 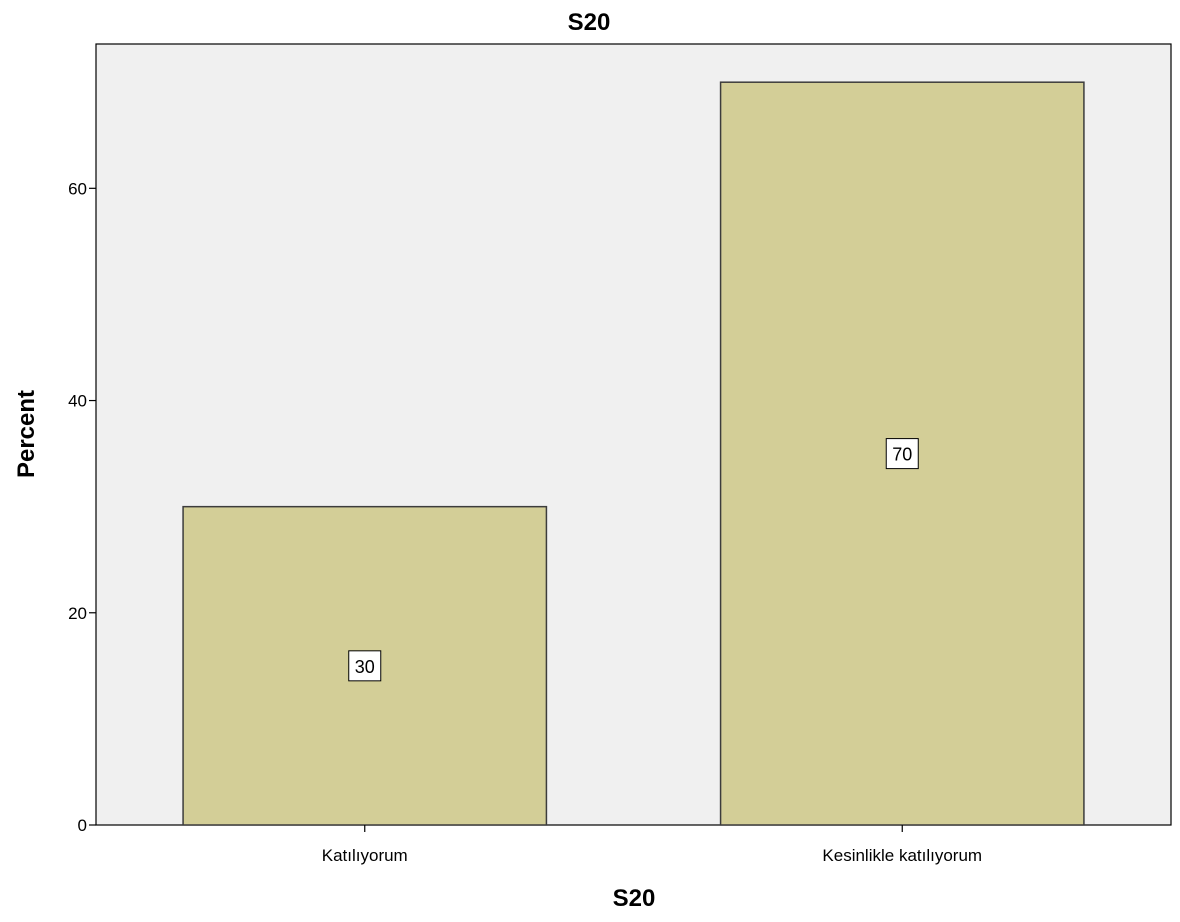 What do you see at coordinates (365, 855) in the screenshot?
I see `x-tick-label: Katılıyorum` at bounding box center [365, 855].